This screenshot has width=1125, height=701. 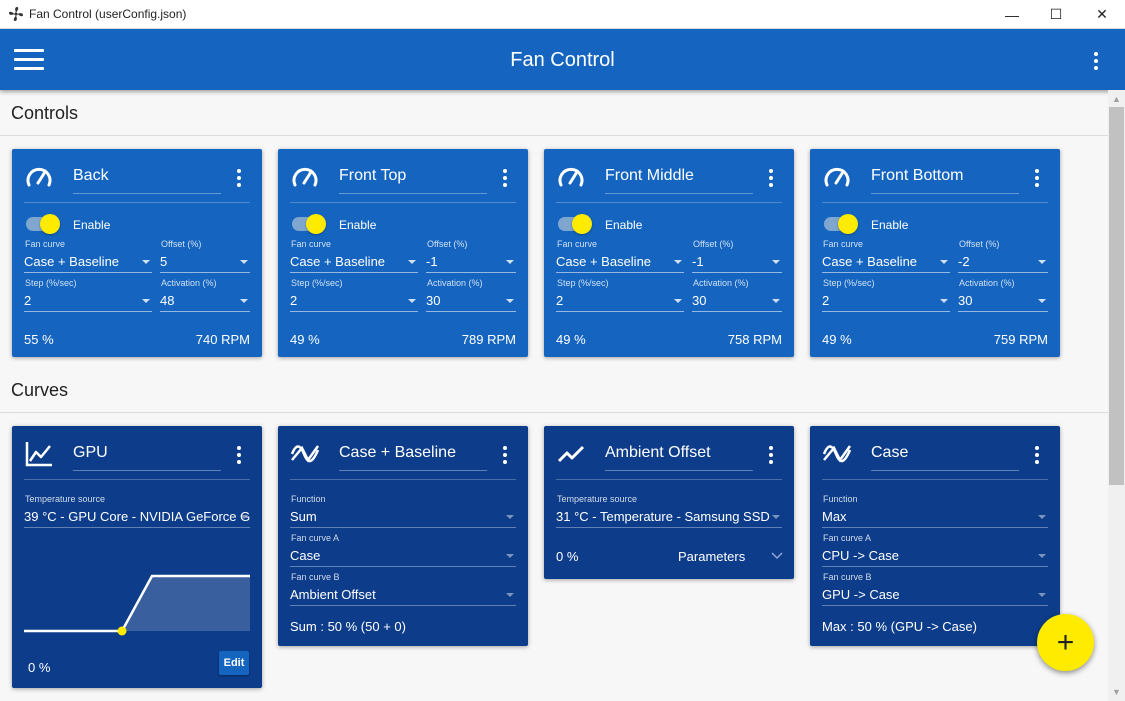 I want to click on step-value: 2, so click(x=560, y=300).